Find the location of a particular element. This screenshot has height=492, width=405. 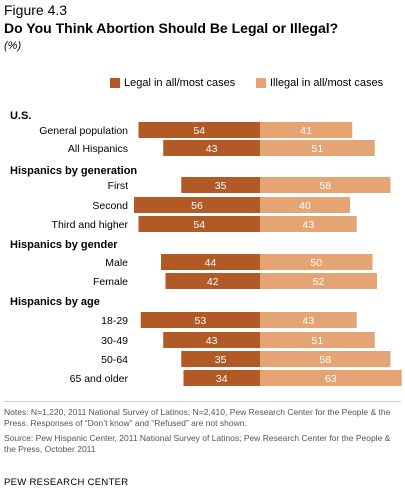

data-label-legal: 56 is located at coordinates (197, 206).